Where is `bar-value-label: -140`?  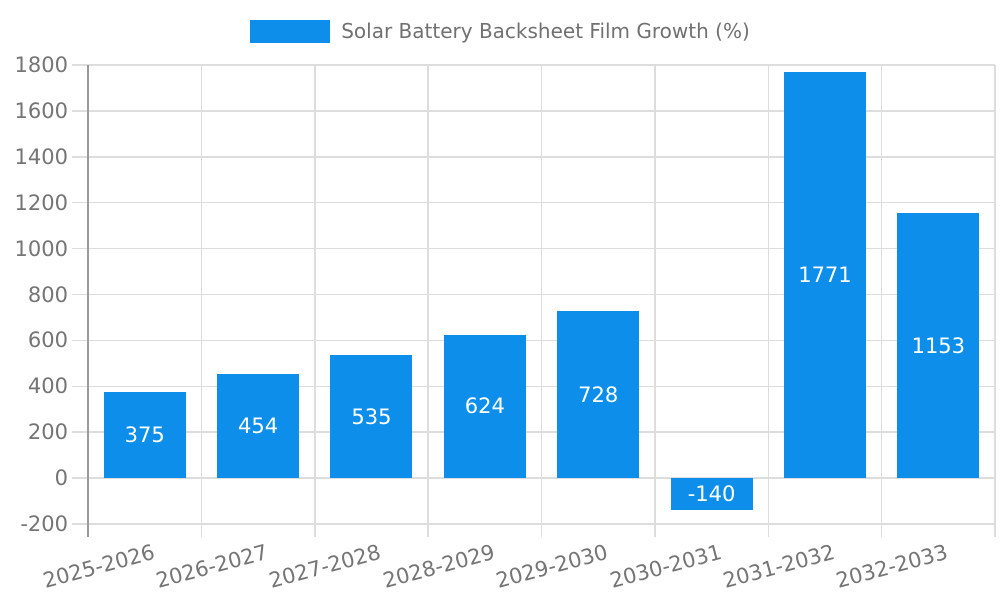 bar-value-label: -140 is located at coordinates (711, 494).